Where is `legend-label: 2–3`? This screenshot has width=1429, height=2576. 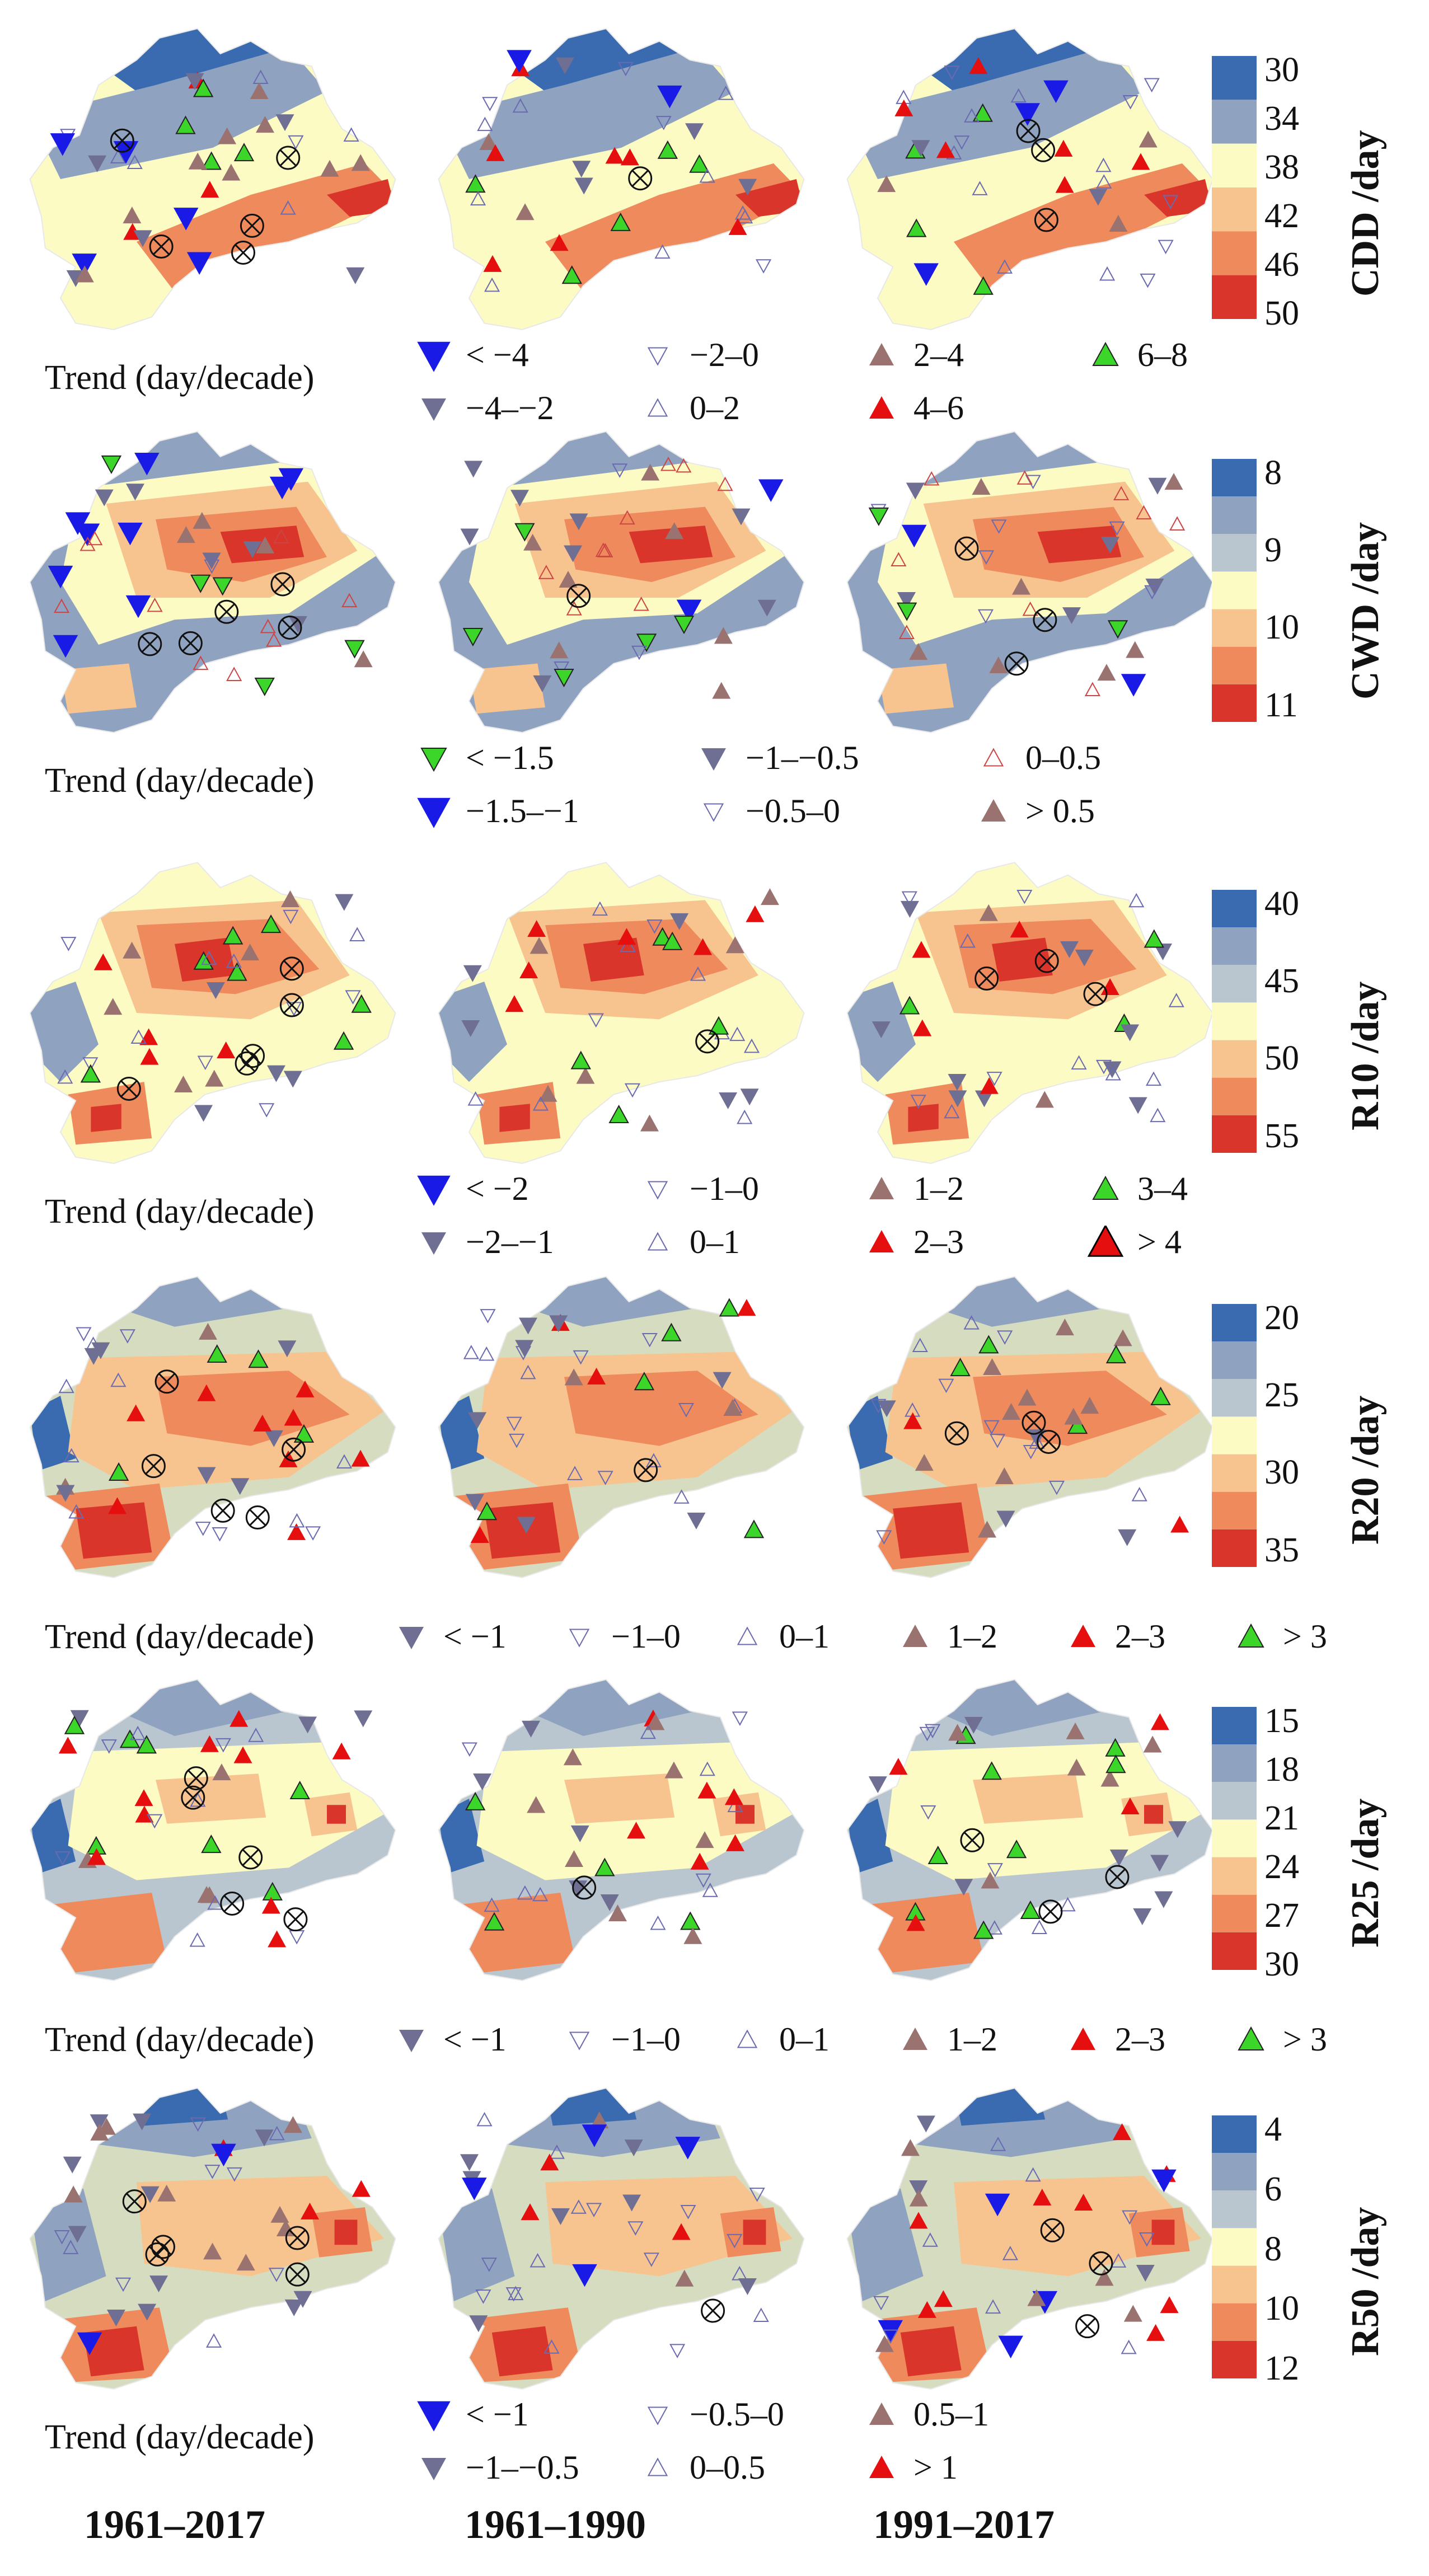
legend-label: 2–3 is located at coordinates (939, 1241).